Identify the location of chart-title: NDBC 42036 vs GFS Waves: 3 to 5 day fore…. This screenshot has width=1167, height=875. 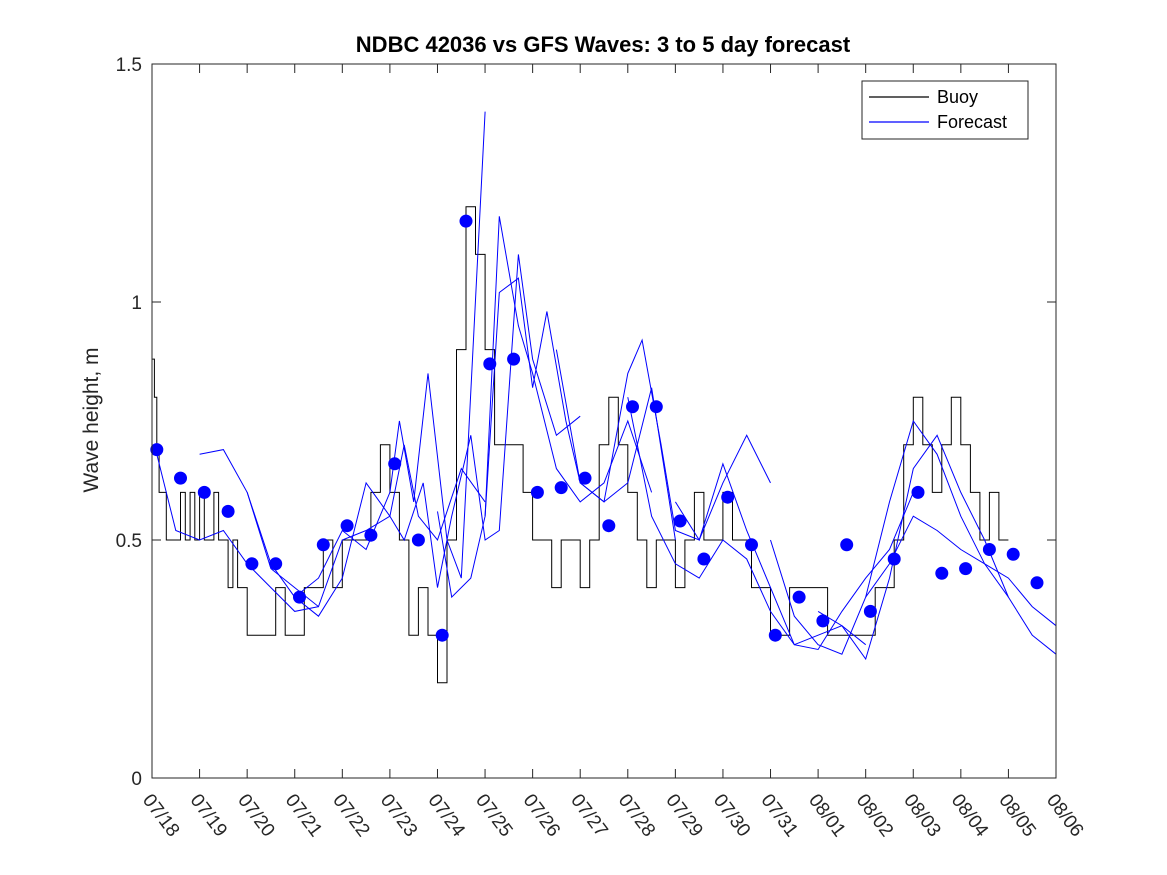
(603, 44).